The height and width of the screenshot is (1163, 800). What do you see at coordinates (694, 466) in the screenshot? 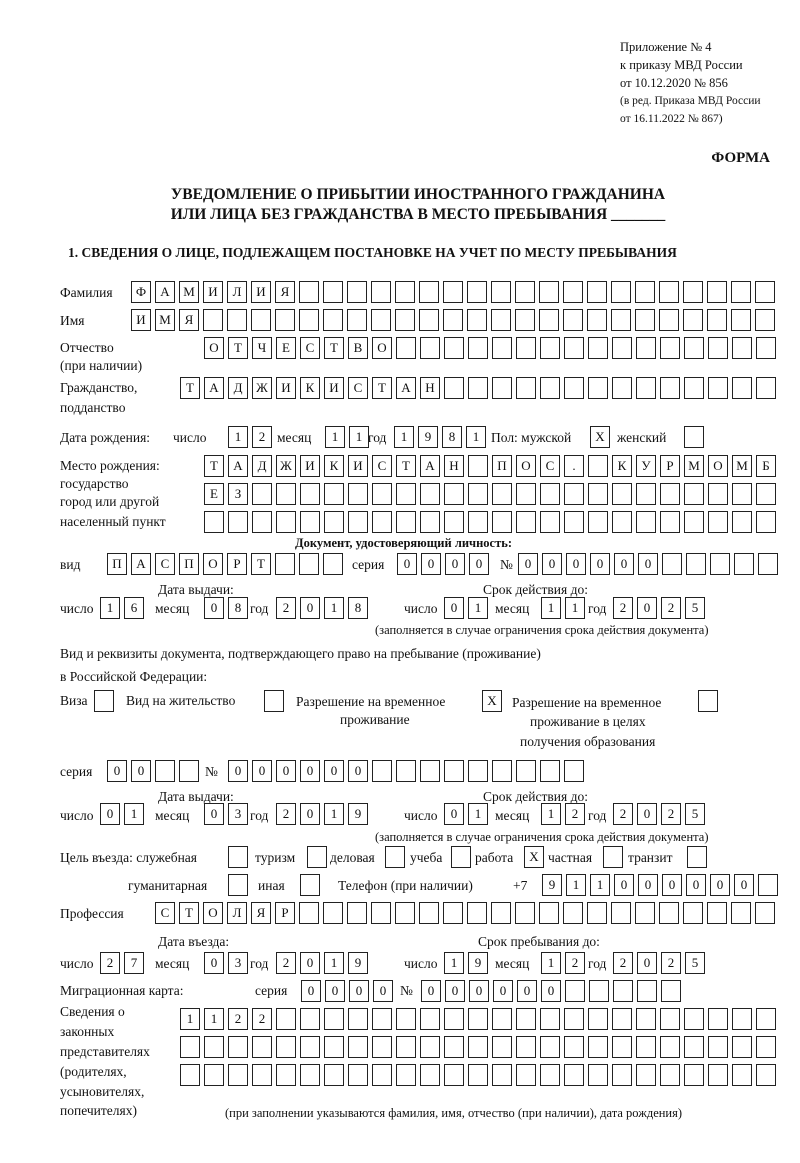
I see `char-cell: М` at bounding box center [694, 466].